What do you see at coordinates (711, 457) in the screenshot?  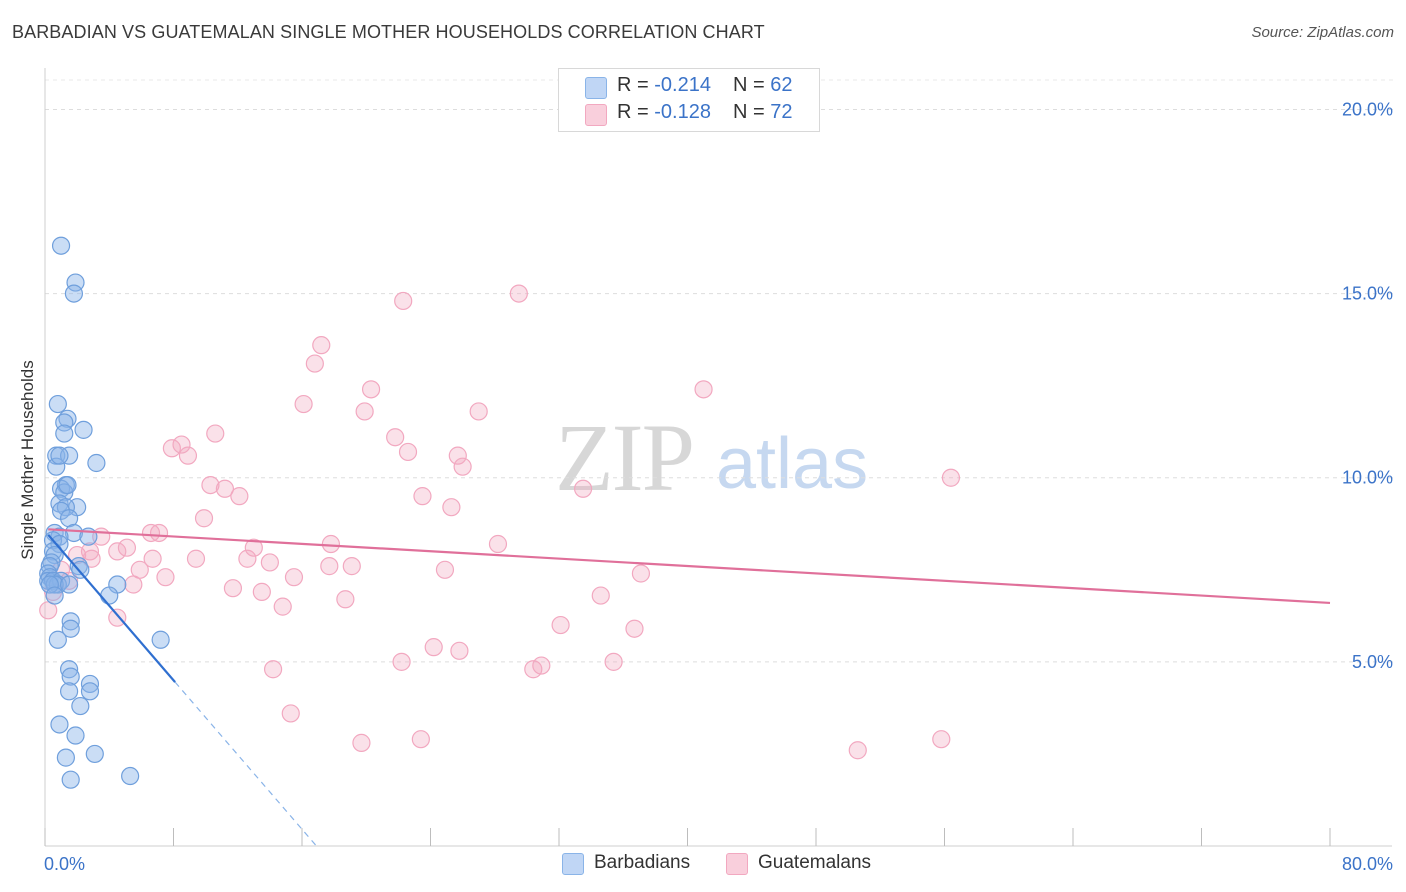 I see `watermark: ZIP atlas` at bounding box center [711, 457].